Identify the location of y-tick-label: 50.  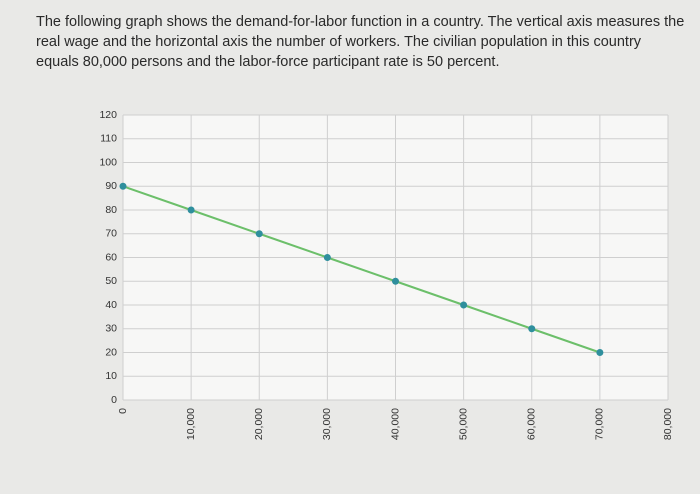
(111, 281).